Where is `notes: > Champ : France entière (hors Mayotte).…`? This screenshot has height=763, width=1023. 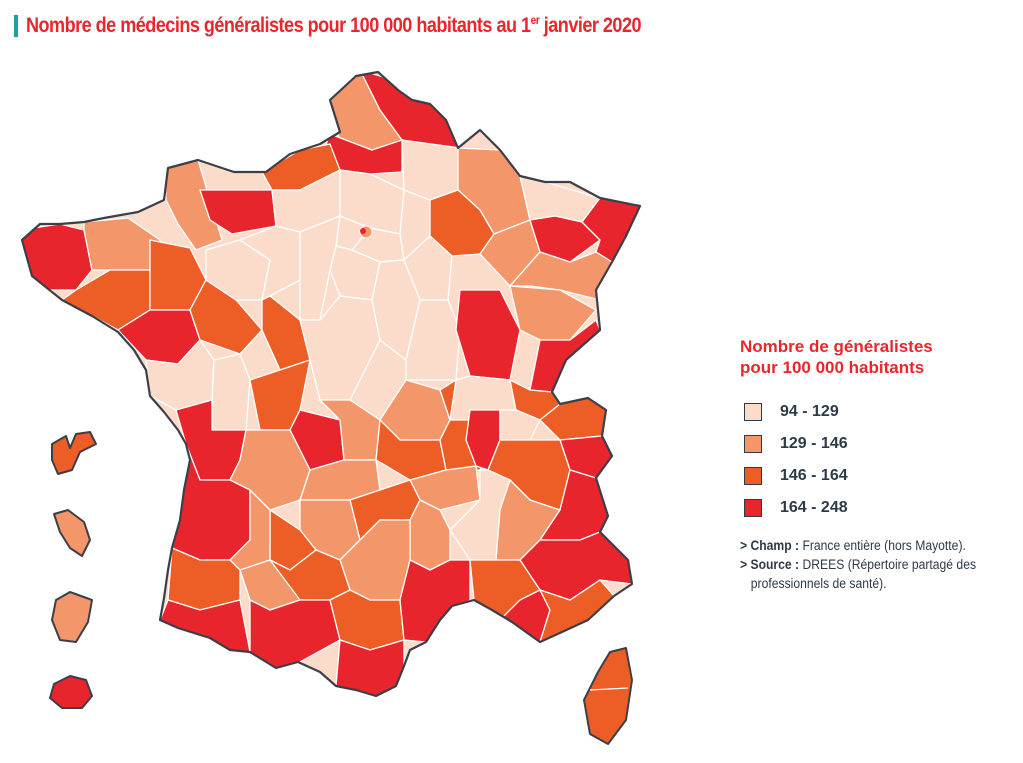 notes: > Champ : France entière (hors Mayotte).… is located at coordinates (880, 564).